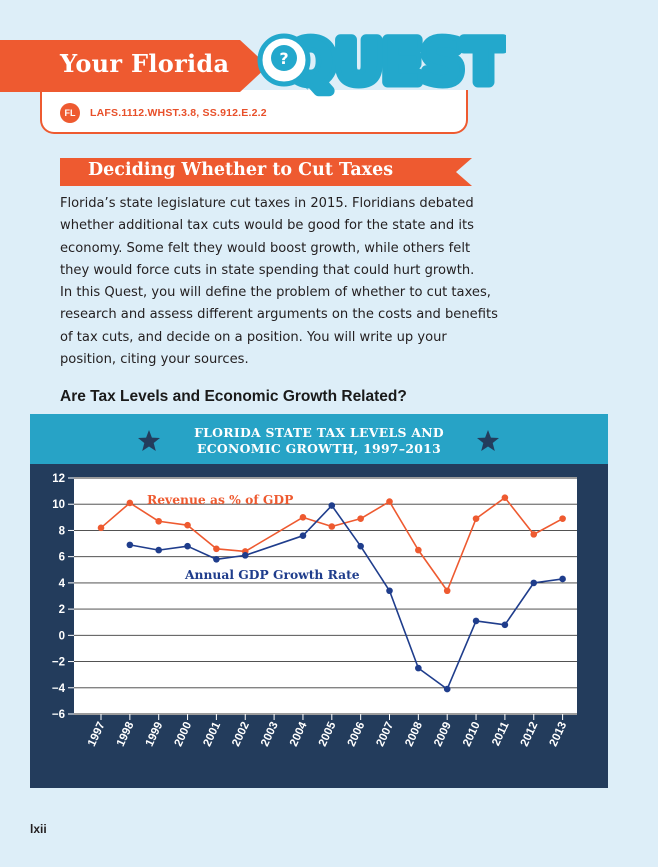  I want to click on page-number: lxii, so click(38, 829).